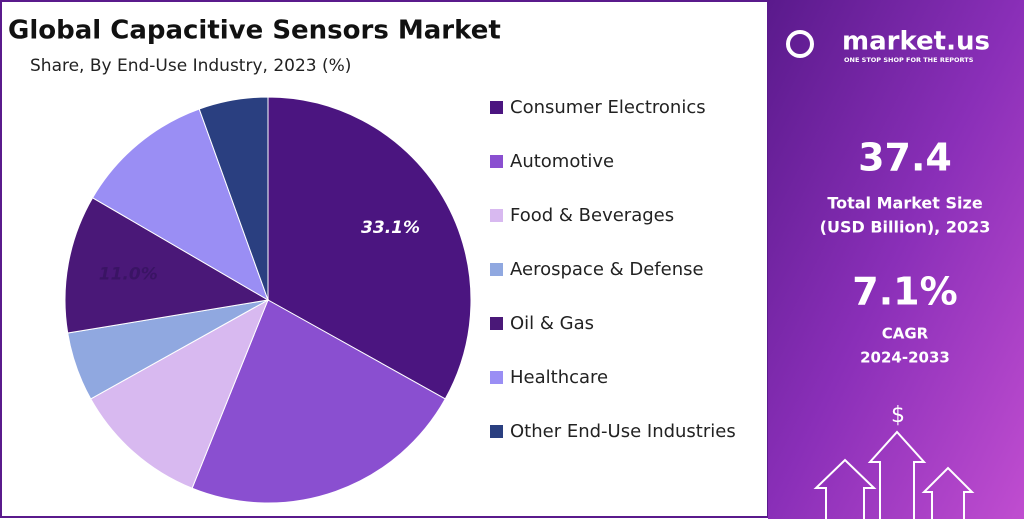 The height and width of the screenshot is (523, 1024). I want to click on logo-icon, so click(800, 44).